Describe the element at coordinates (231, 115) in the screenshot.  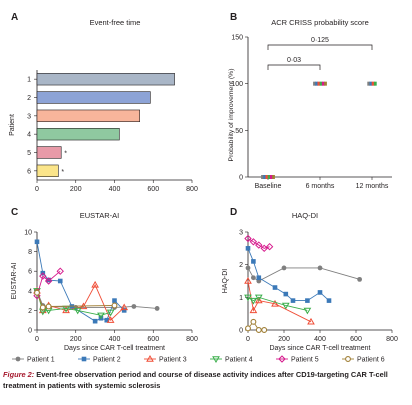
I see `panel-b-y-axis-title: Probability of improvement (%)` at that location.